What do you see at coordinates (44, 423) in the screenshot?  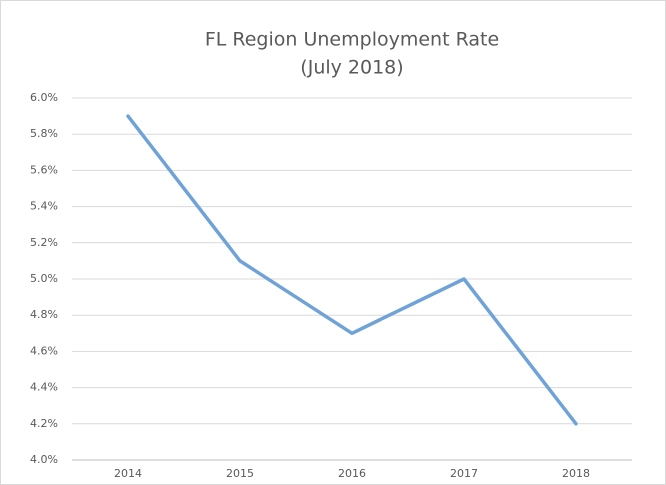 I see `y-tick-label: 4.2%` at bounding box center [44, 423].